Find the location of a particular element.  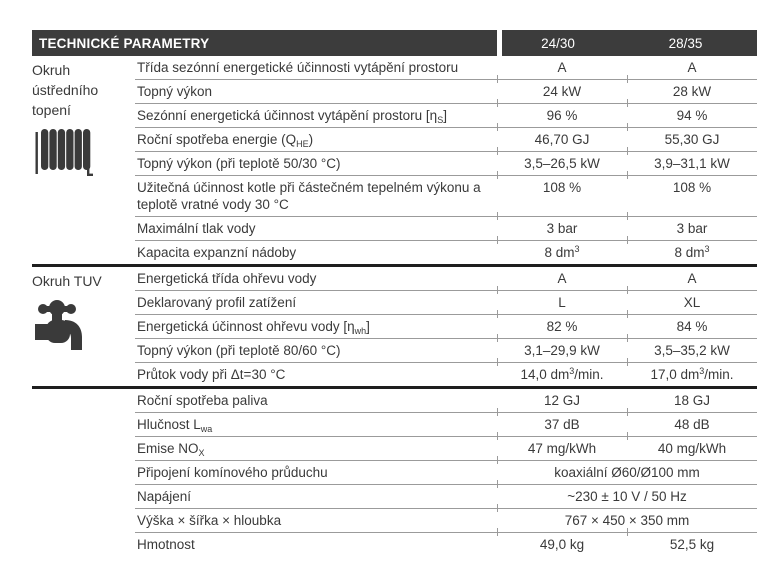

value-cell-24/30: 14,0 dm3/min. is located at coordinates (562, 370).